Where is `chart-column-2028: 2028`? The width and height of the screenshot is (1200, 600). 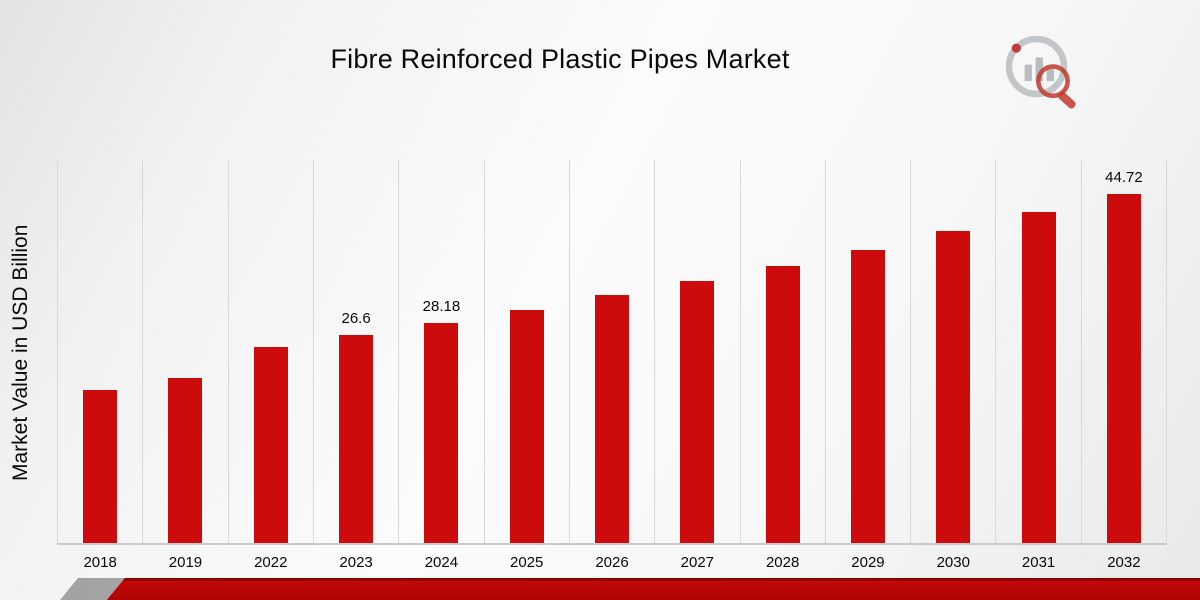
chart-column-2028: 2028 is located at coordinates (782, 365).